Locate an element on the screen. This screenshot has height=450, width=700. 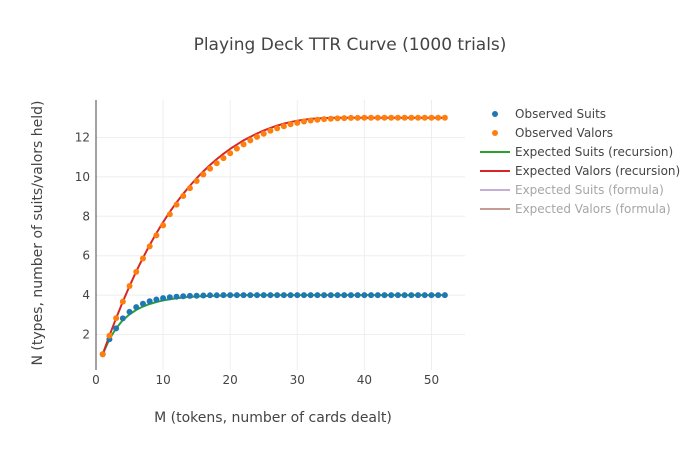
chart-title: Playing Deck TTR Curve (1000 trials) is located at coordinates (350, 45).